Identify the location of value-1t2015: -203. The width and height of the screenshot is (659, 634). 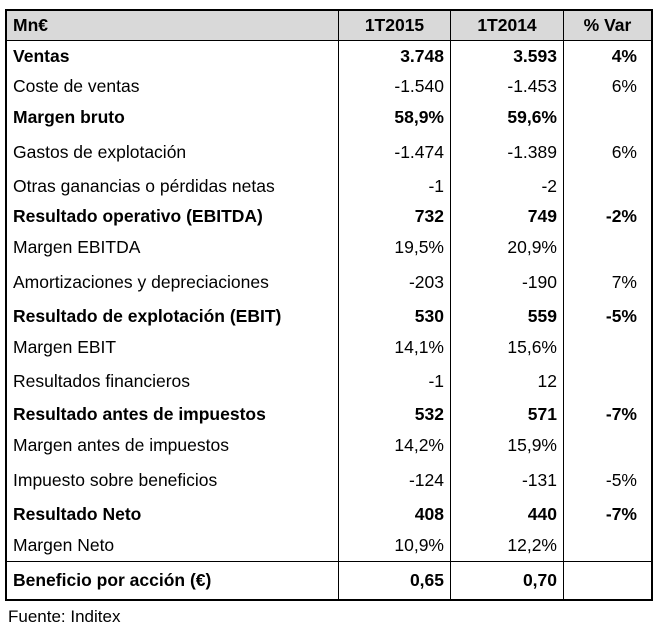
(395, 282).